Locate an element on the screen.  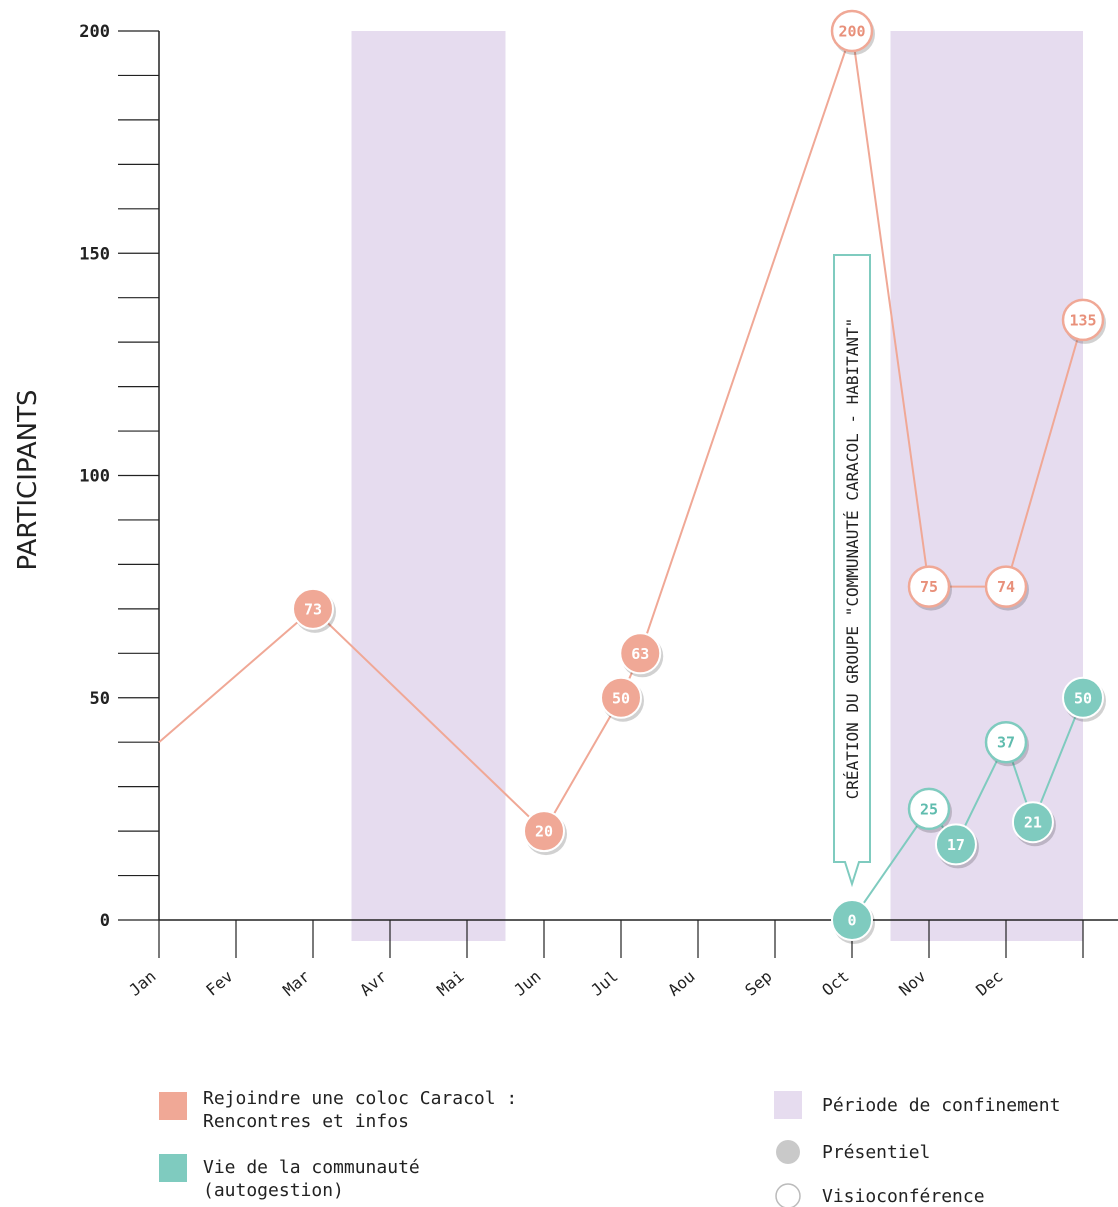
legend-marker-visio is located at coordinates (788, 1195).